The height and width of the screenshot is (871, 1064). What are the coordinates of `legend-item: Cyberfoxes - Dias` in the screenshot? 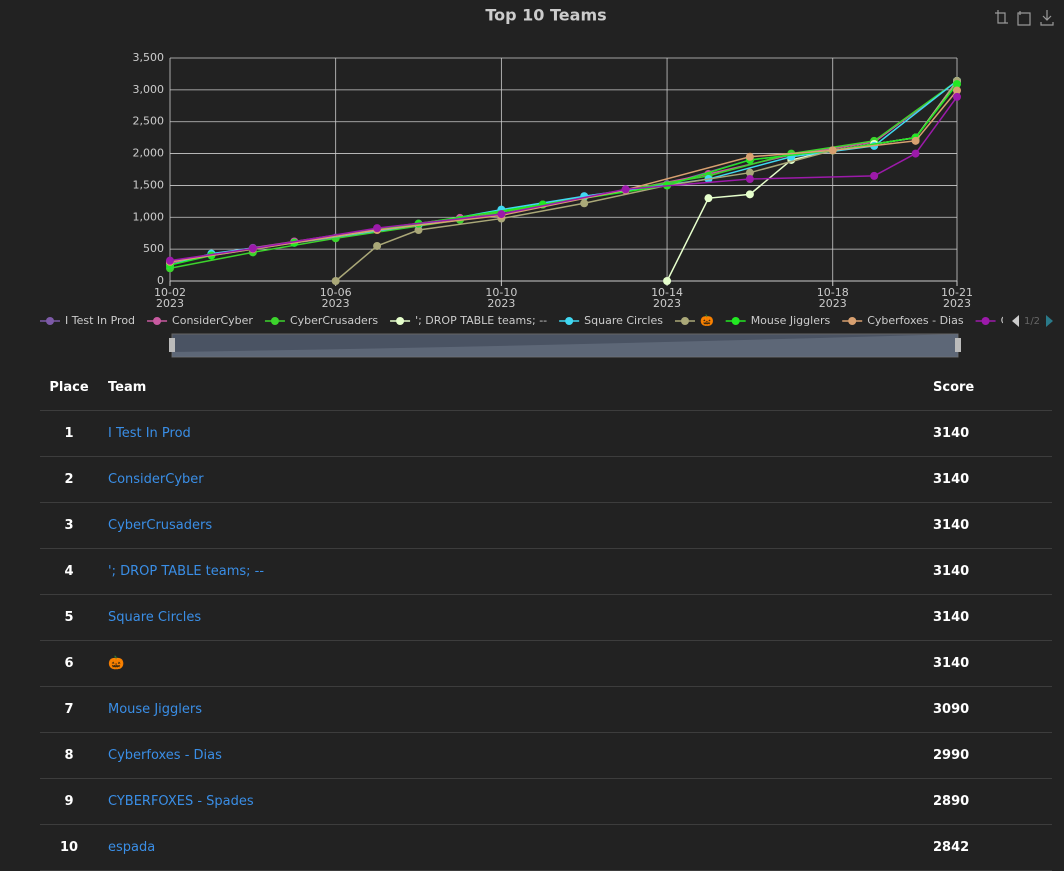 It's located at (903, 320).